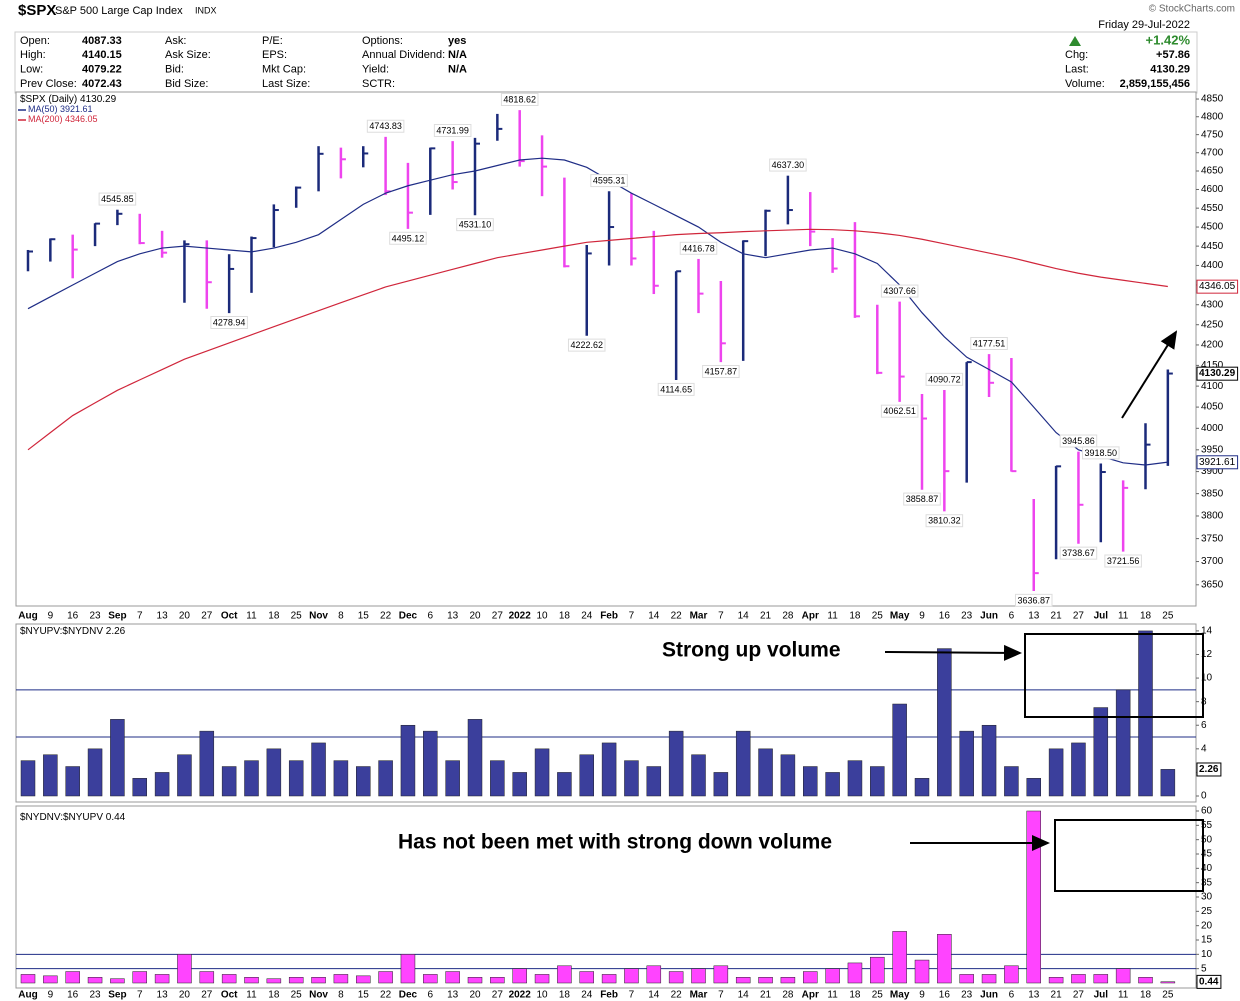 This screenshot has height=1001, width=1240. I want to click on x-tick-label: 2022, so click(520, 995).